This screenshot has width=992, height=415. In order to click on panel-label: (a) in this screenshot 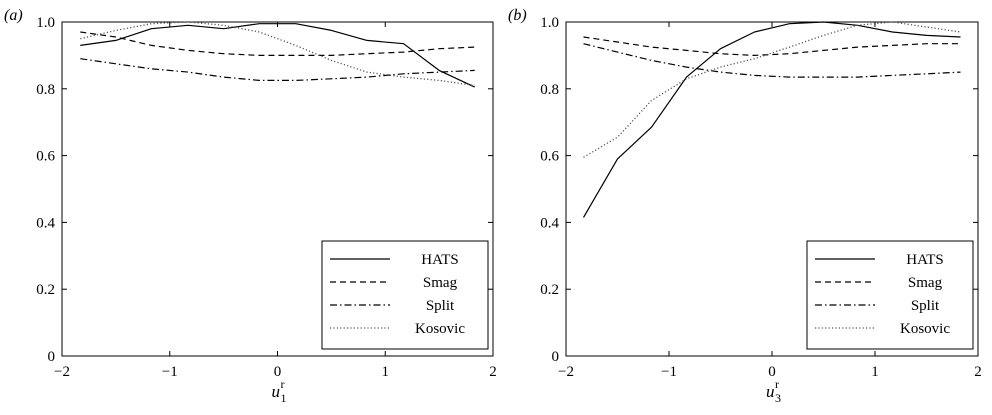, I will do `click(13, 15)`.